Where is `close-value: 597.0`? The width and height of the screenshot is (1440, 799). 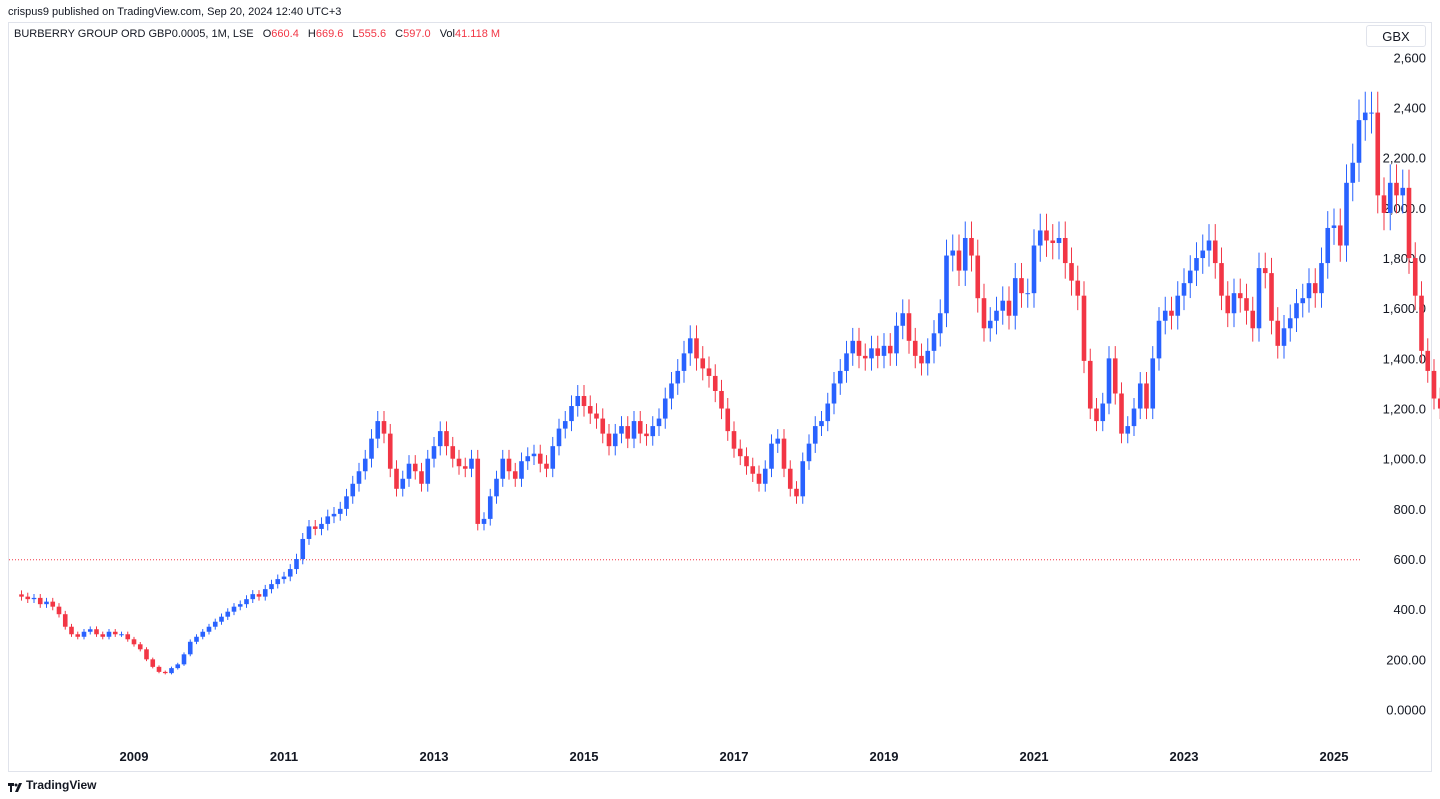 close-value: 597.0 is located at coordinates (417, 34).